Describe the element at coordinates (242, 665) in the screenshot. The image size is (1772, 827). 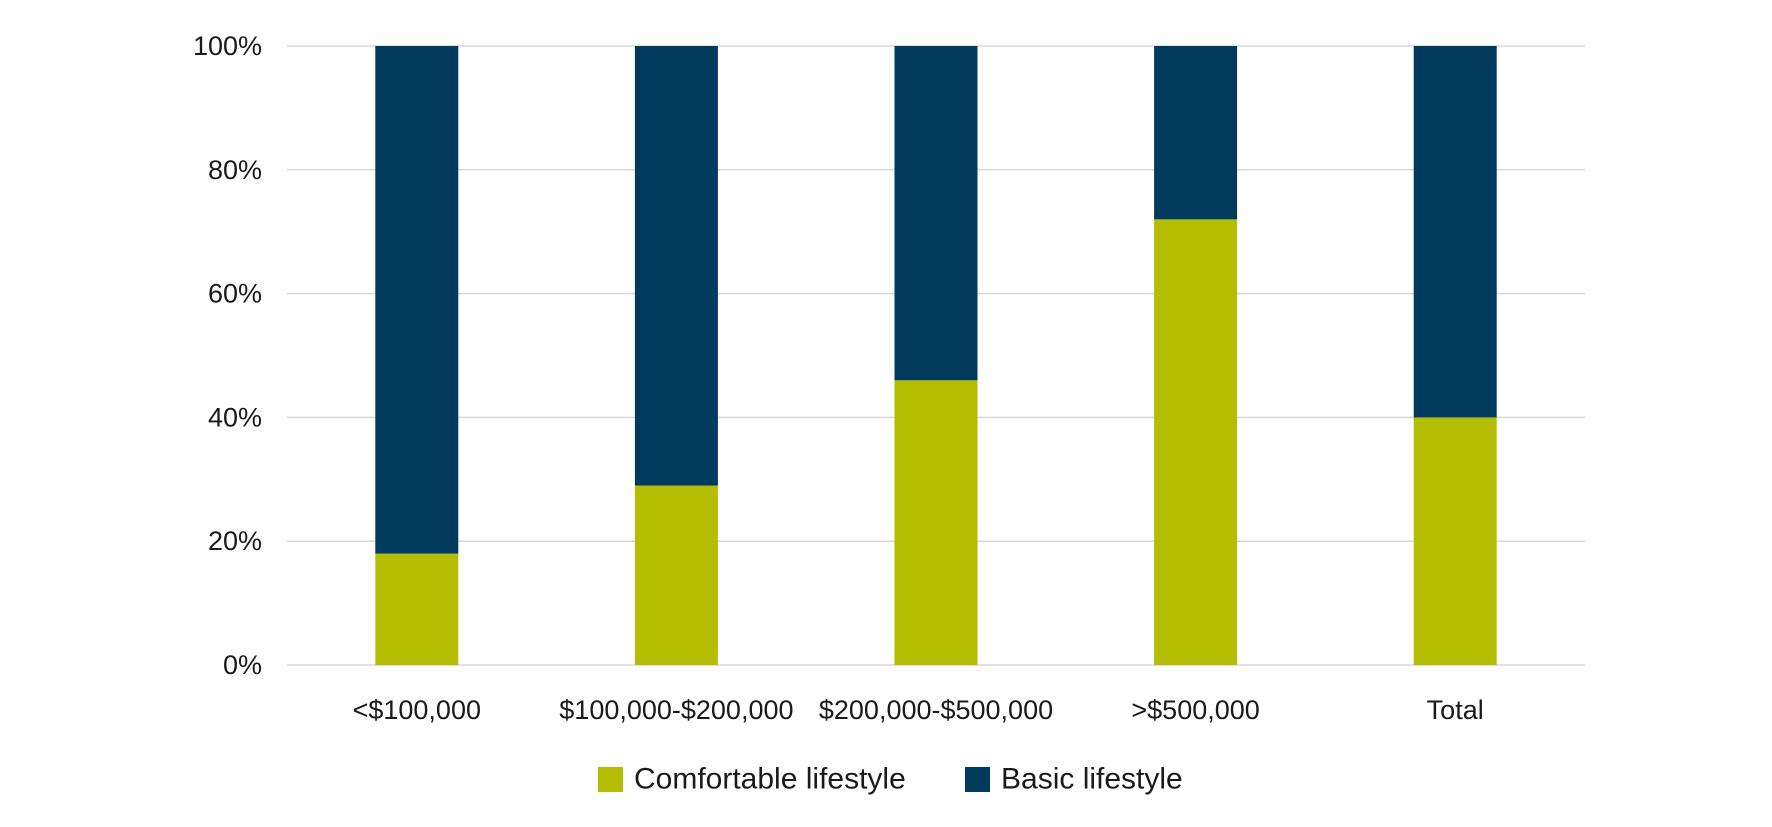
I see `y-tick-label-0: 0%` at that location.